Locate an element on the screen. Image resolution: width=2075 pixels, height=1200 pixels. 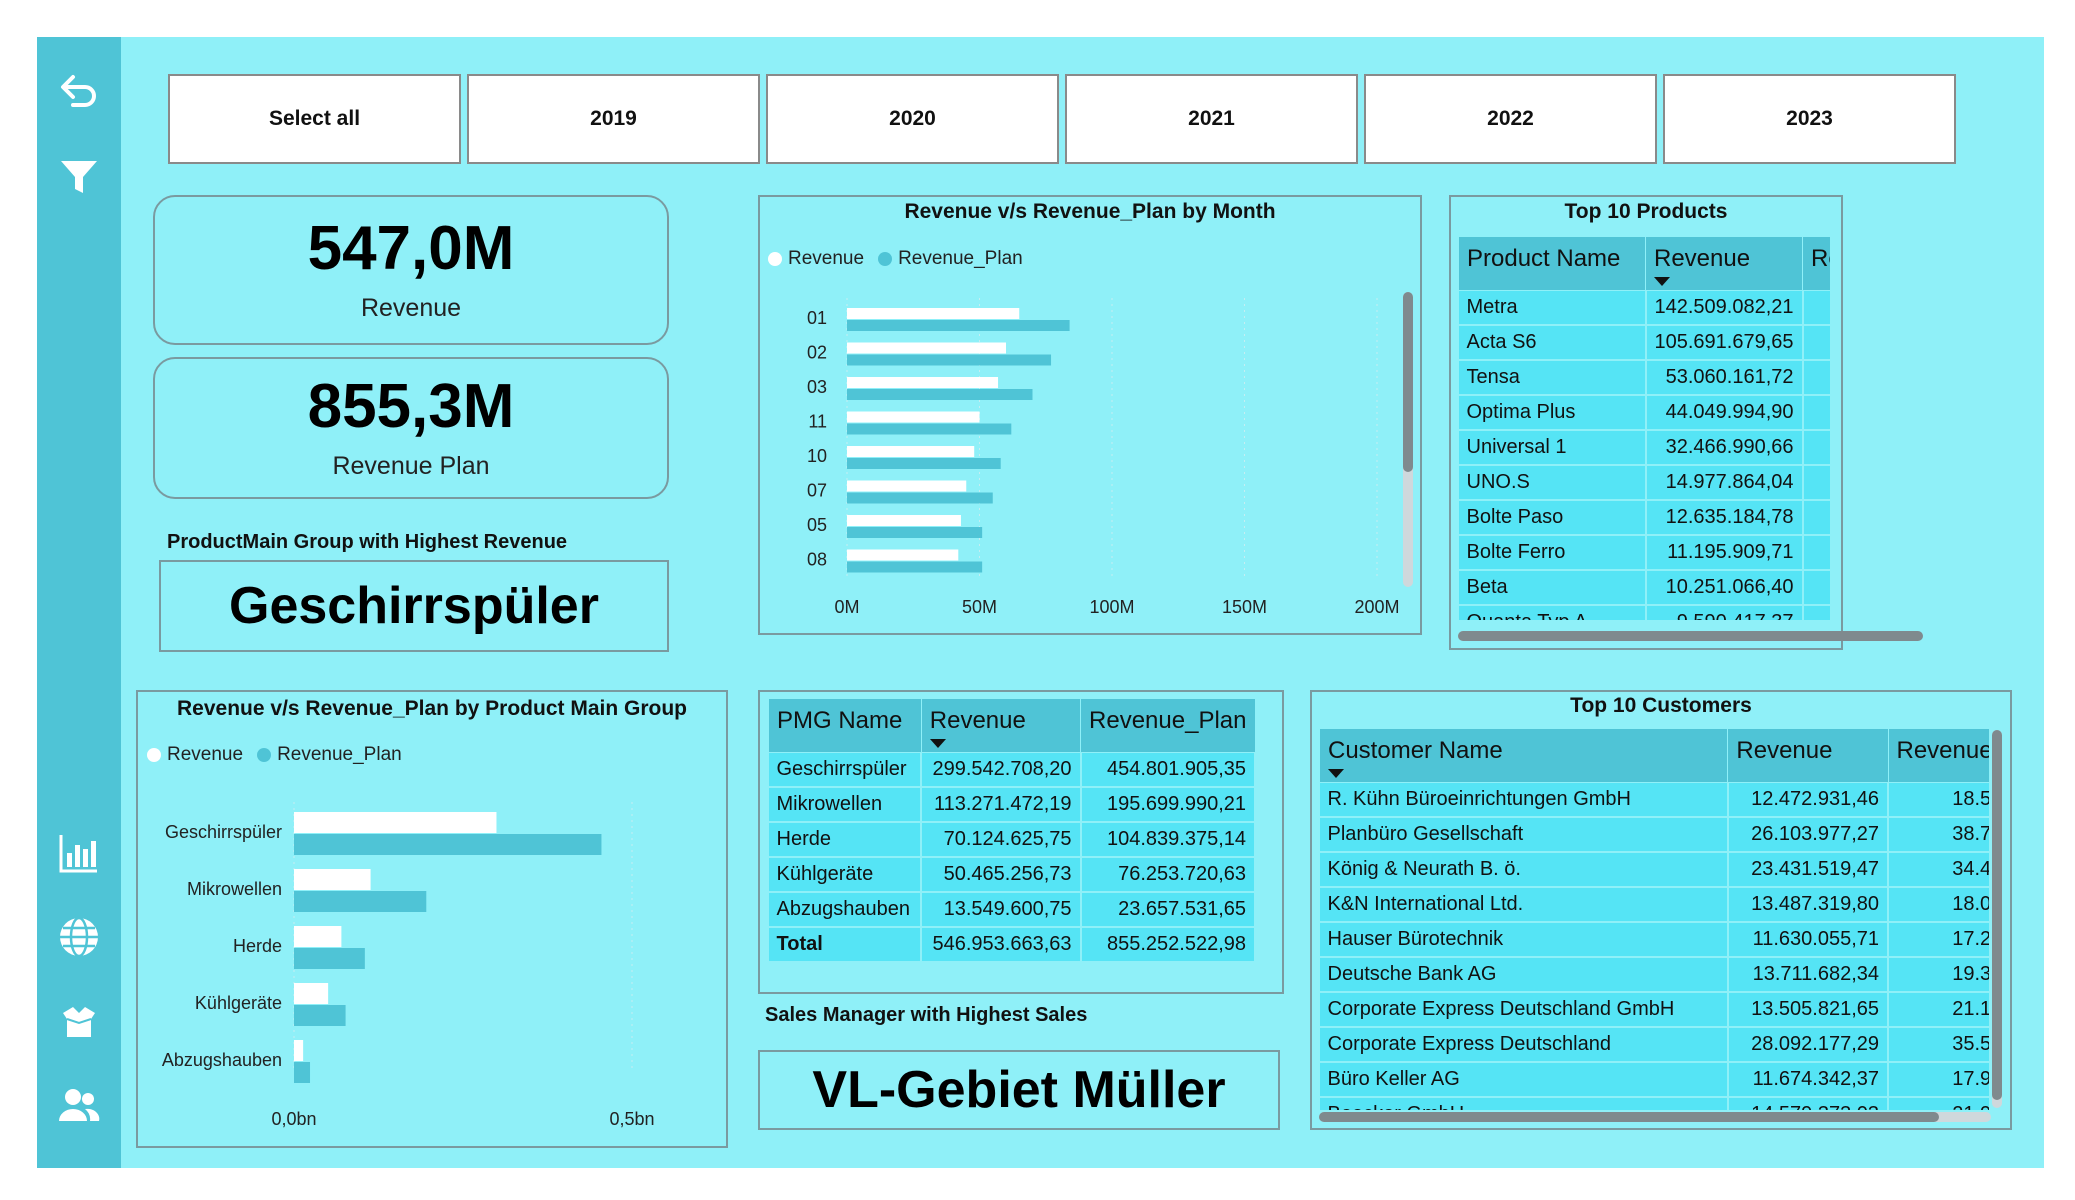
top-customers-hscroll is located at coordinates (1655, 1117).